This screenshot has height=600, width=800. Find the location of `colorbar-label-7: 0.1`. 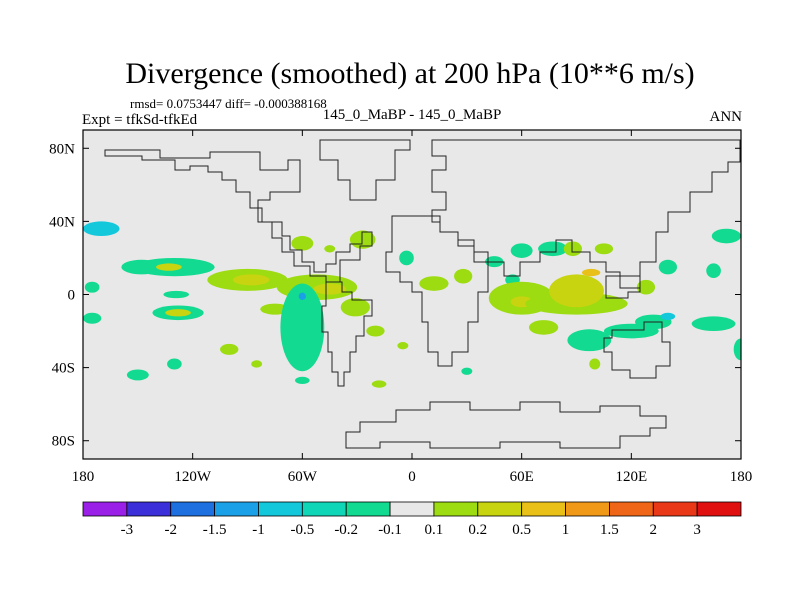

colorbar-label-7: 0.1 is located at coordinates (434, 530).